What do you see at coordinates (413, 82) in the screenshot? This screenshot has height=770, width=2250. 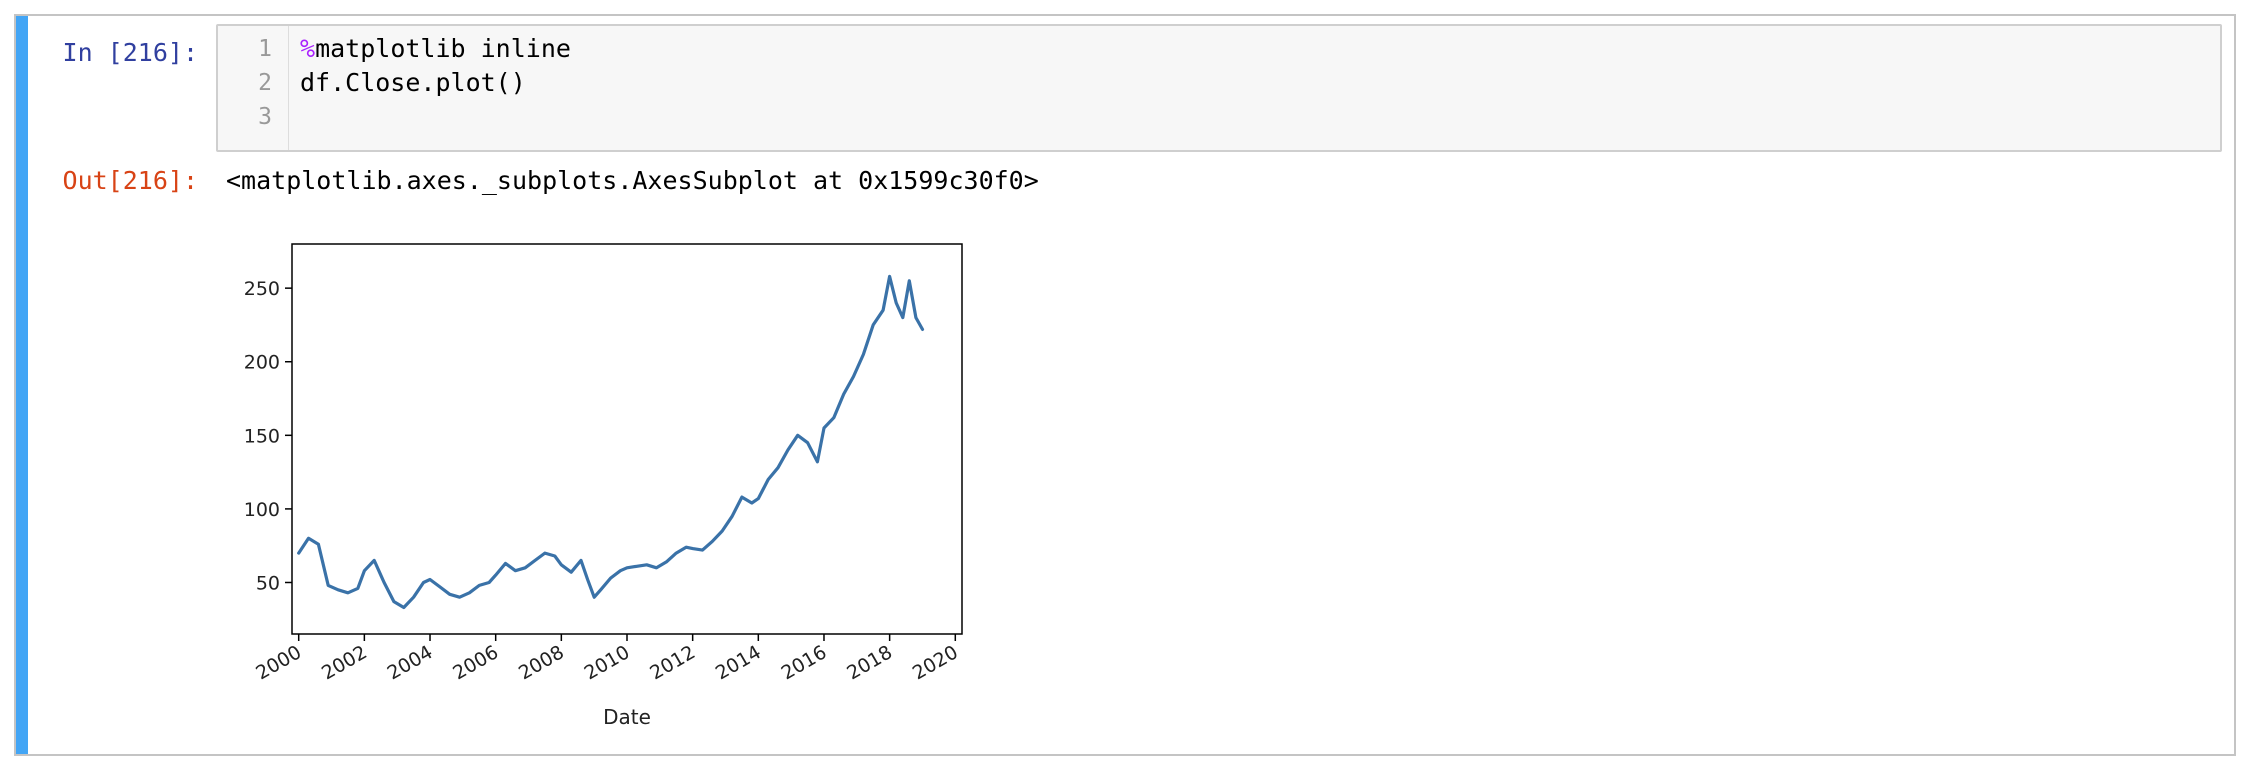 I see `code-line-2: df.Close.plot()` at bounding box center [413, 82].